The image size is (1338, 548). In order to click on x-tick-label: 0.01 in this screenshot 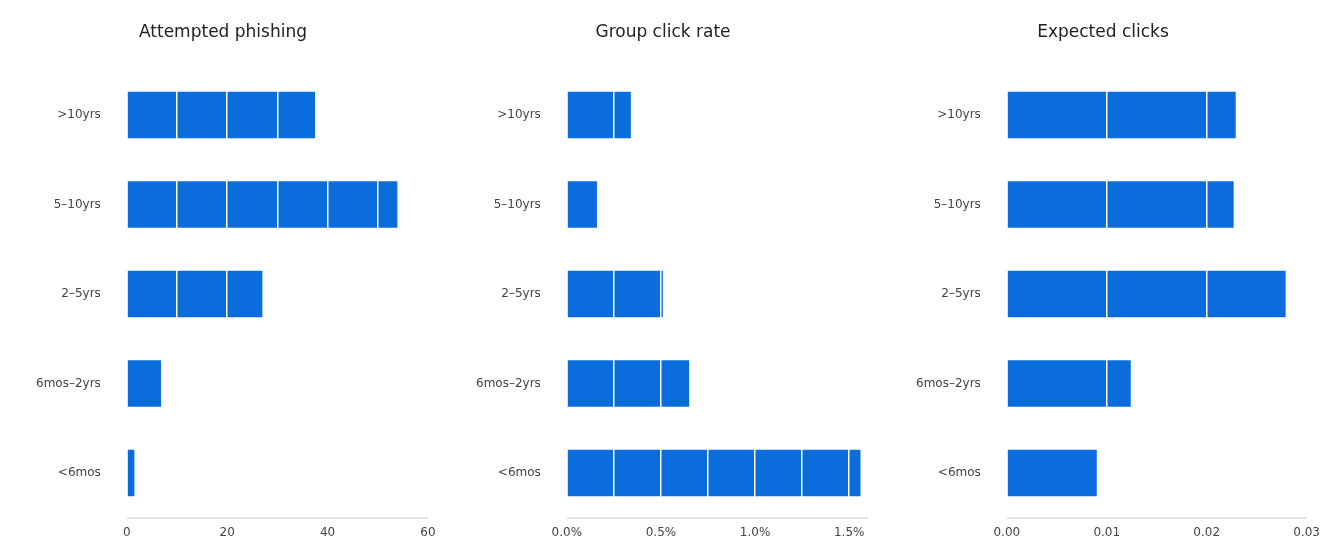, I will do `click(1107, 531)`.